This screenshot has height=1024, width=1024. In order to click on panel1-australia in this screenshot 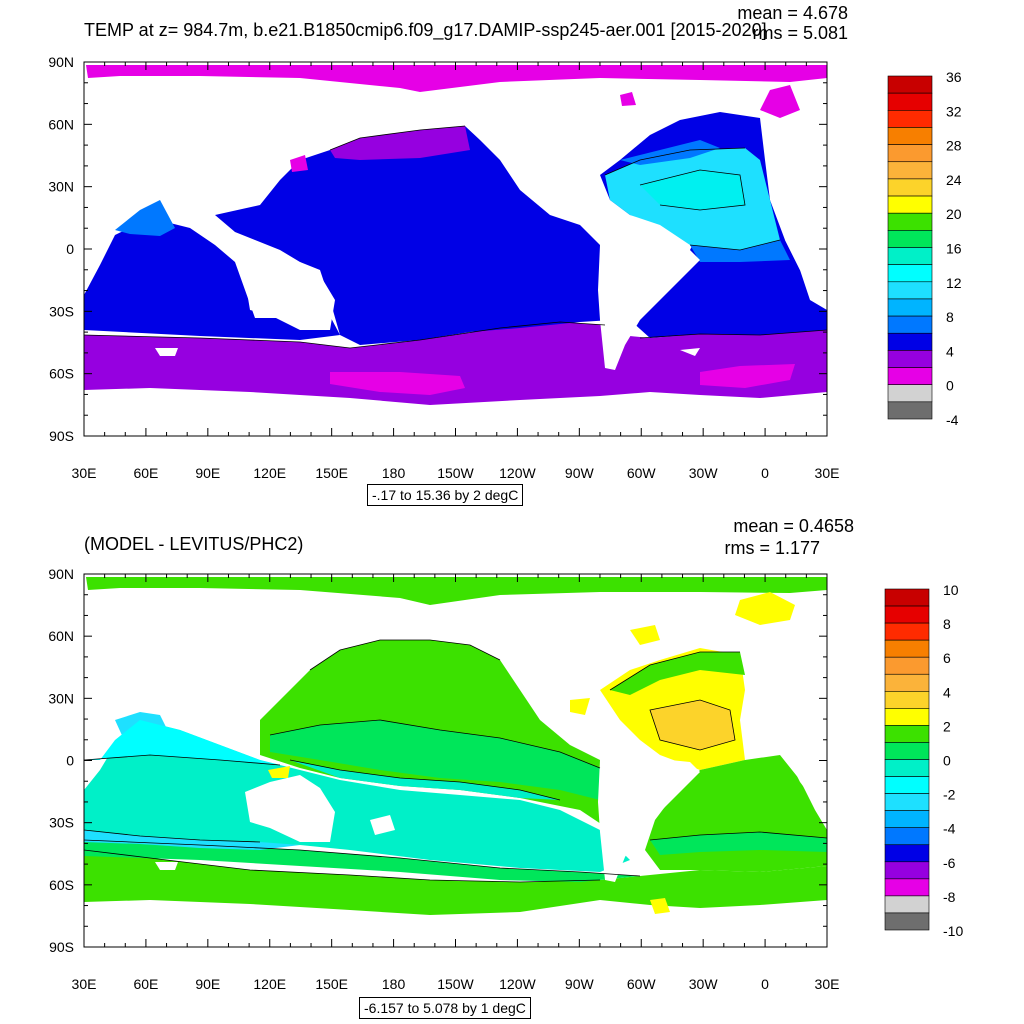, I will do `click(290, 296)`.